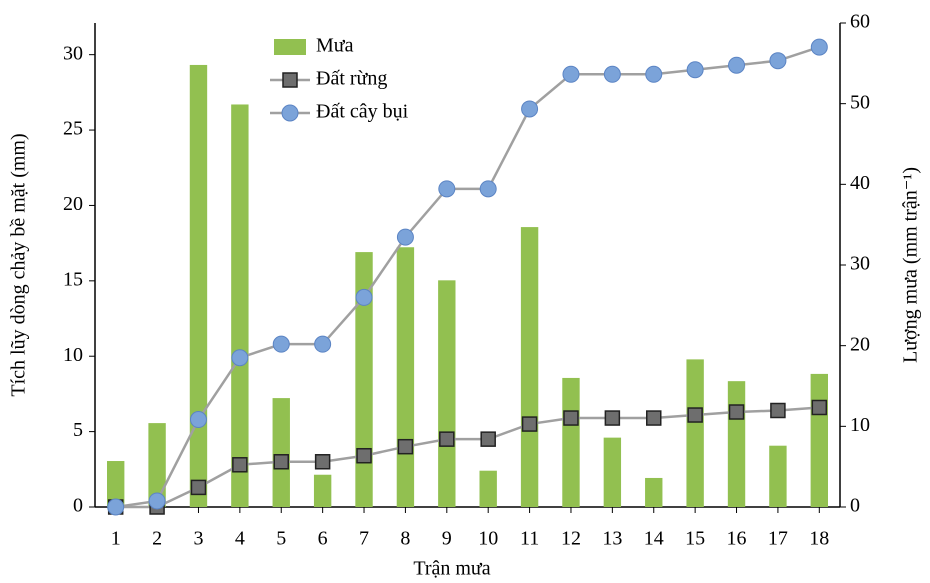  I want to click on y2-tick-label: 40, so click(860, 183).